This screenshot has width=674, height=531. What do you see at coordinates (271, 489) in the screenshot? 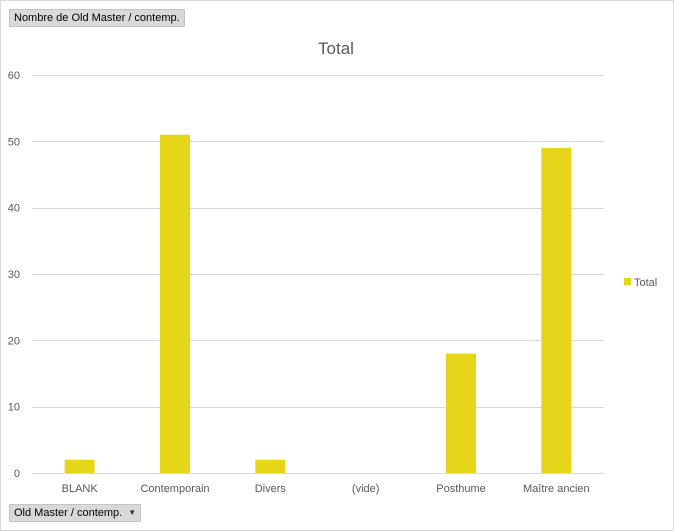
I see `x-tick-label: Divers` at bounding box center [271, 489].